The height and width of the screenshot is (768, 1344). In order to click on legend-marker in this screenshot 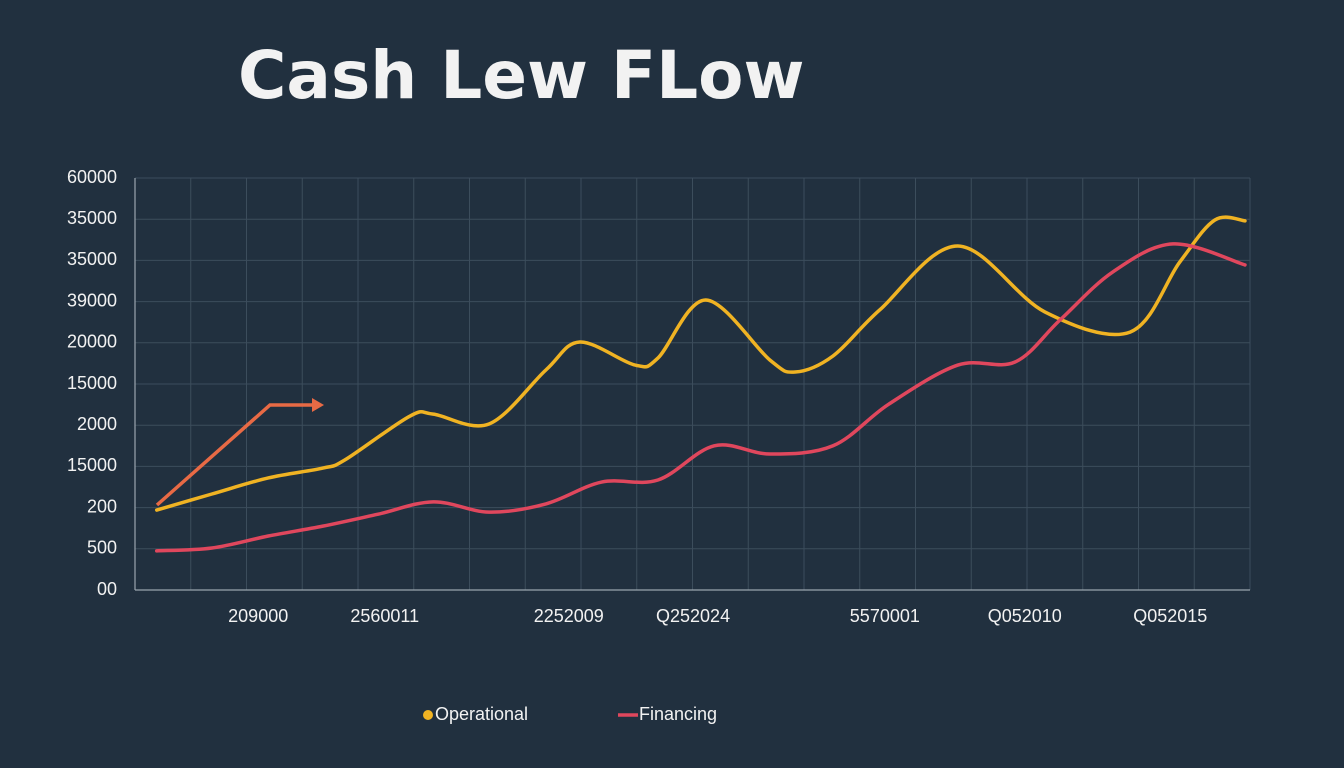, I will do `click(428, 715)`.